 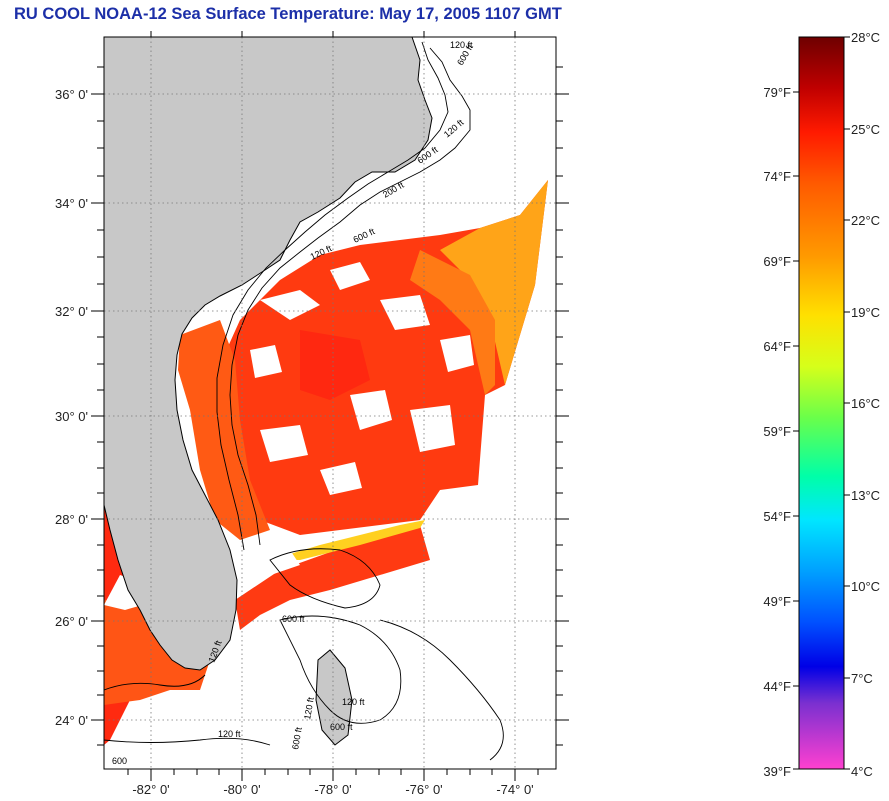 What do you see at coordinates (777, 346) in the screenshot?
I see `colorbar-fahrenheit-label: 64°F` at bounding box center [777, 346].